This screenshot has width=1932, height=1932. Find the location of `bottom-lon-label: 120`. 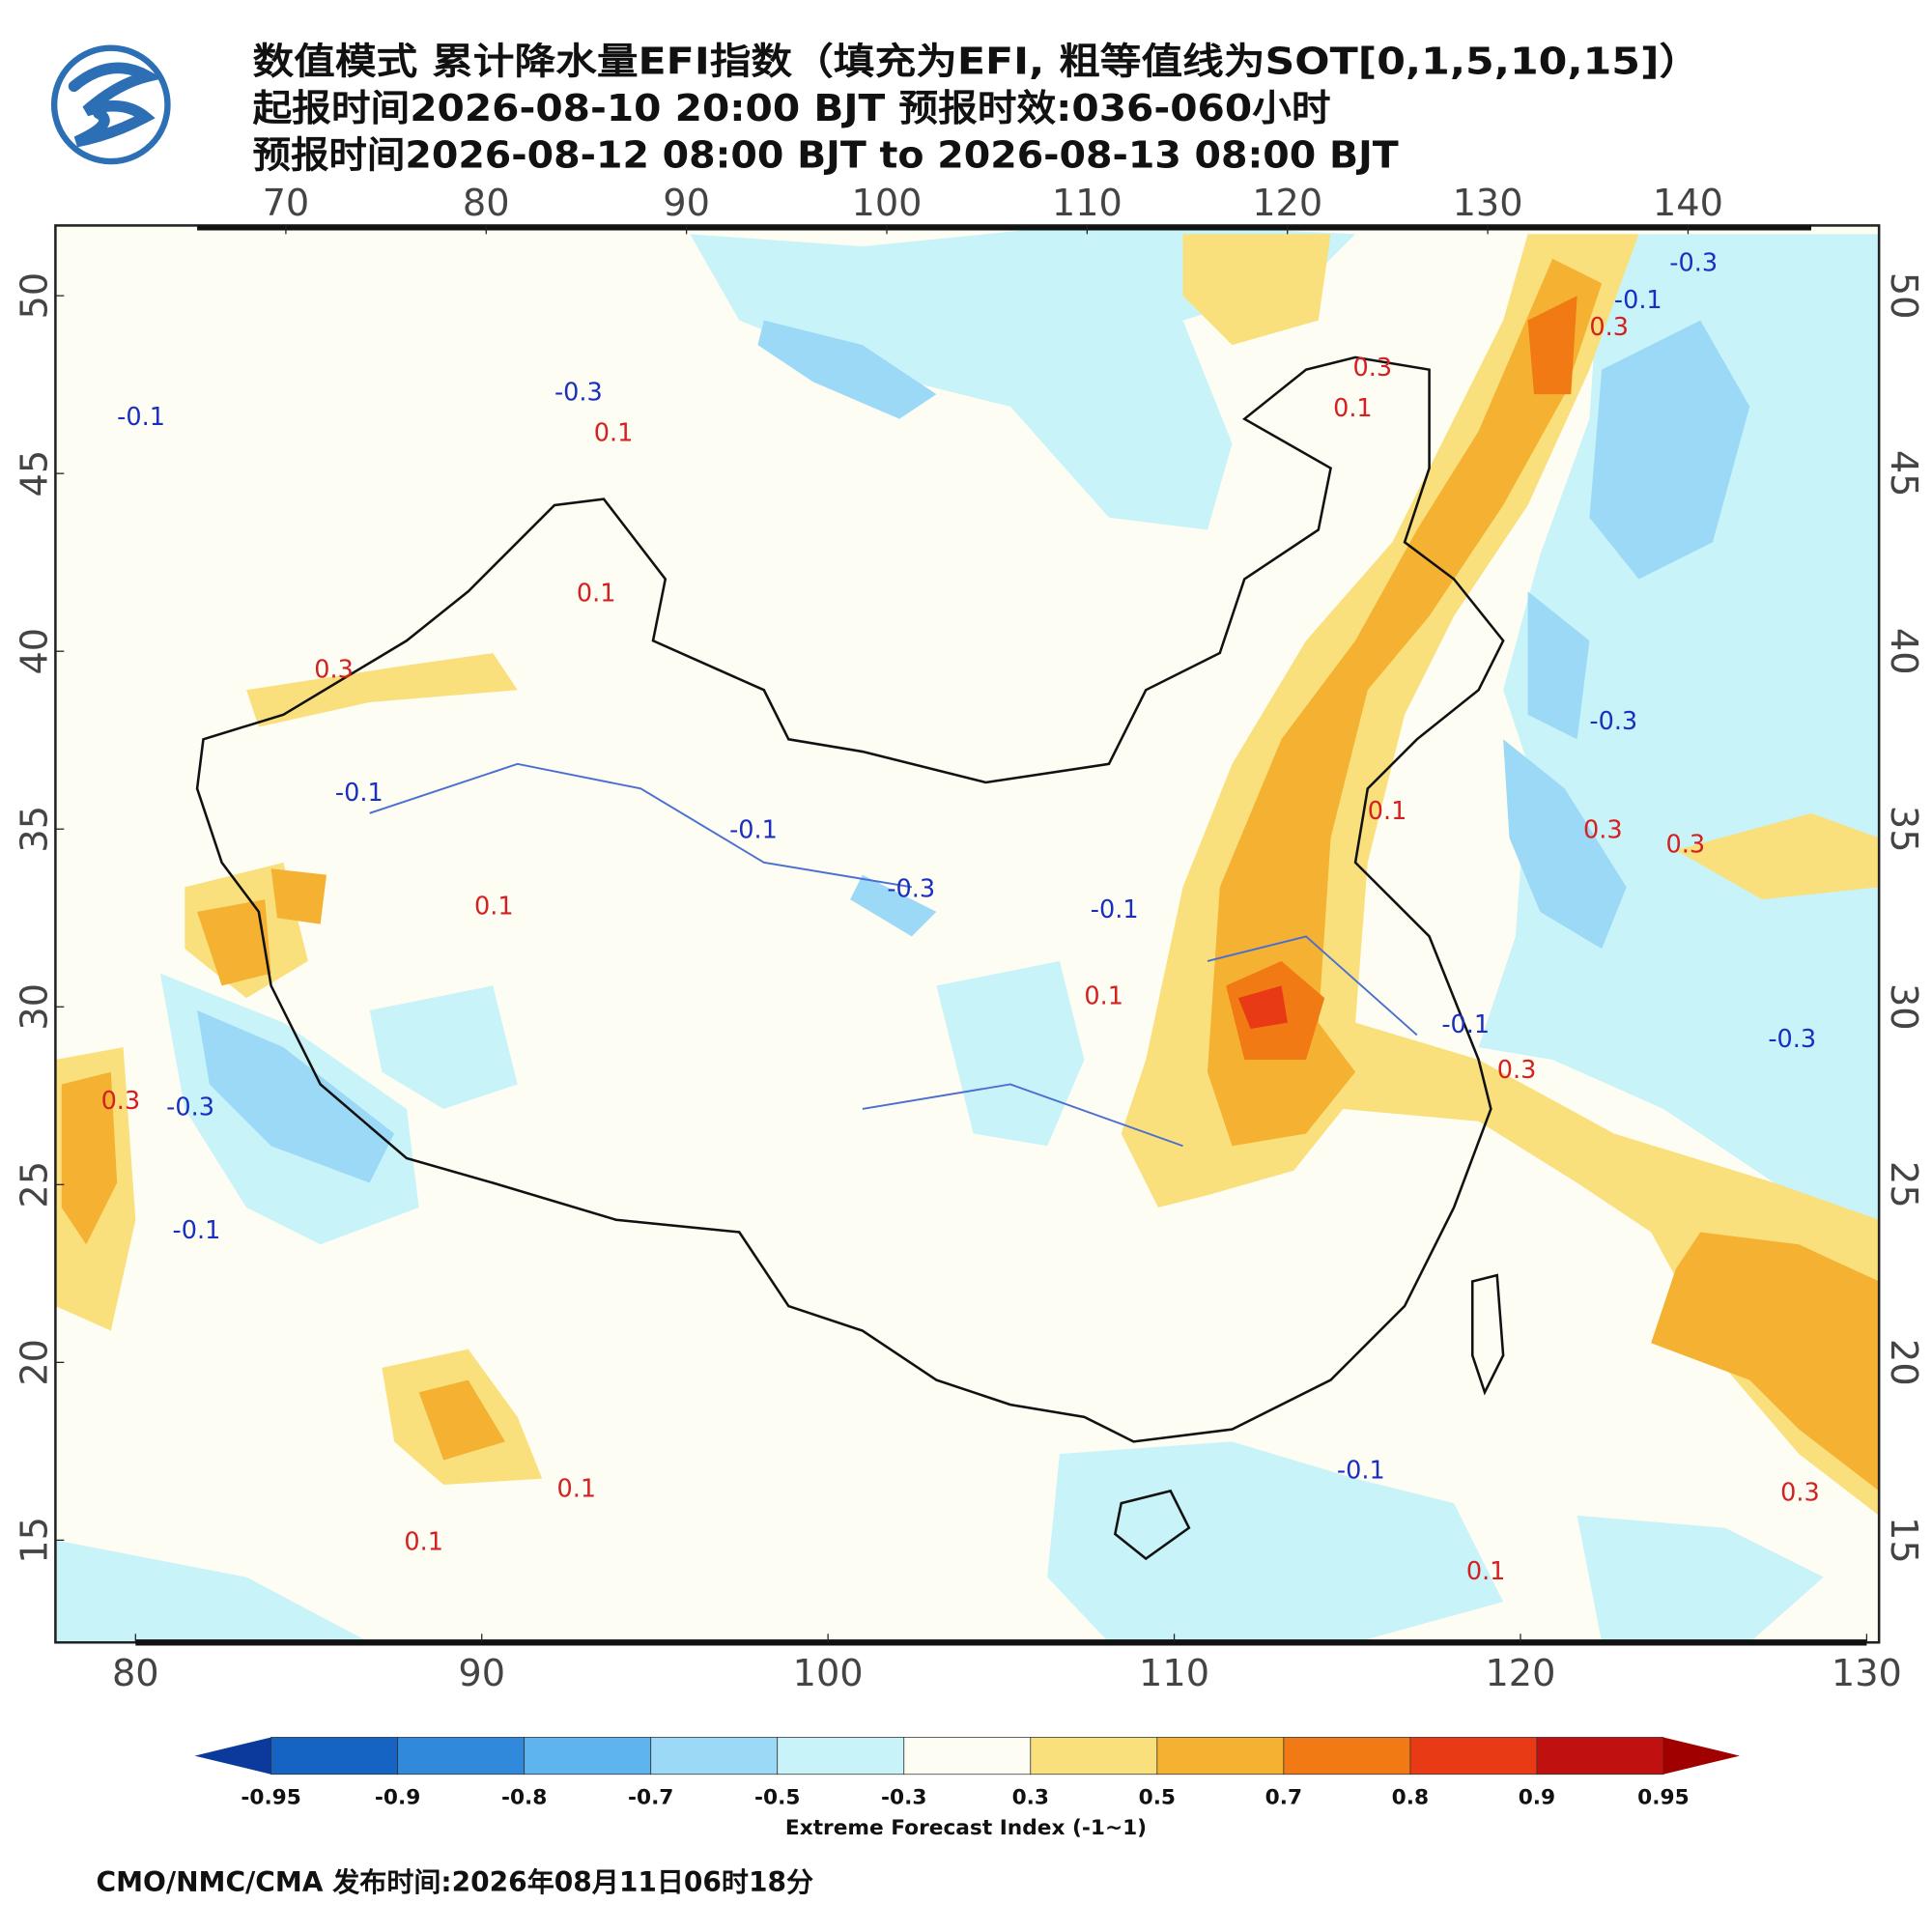

bottom-lon-label: 120 is located at coordinates (1520, 1673).